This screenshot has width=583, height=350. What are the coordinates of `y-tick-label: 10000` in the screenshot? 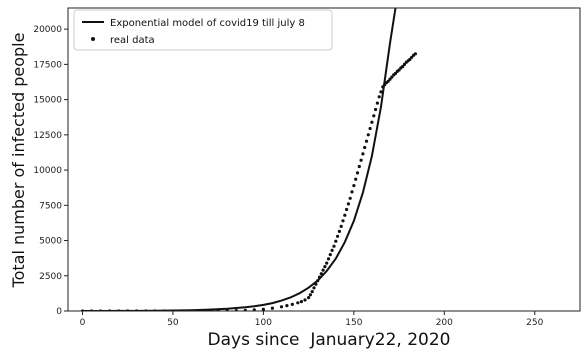 It's located at (47, 171).